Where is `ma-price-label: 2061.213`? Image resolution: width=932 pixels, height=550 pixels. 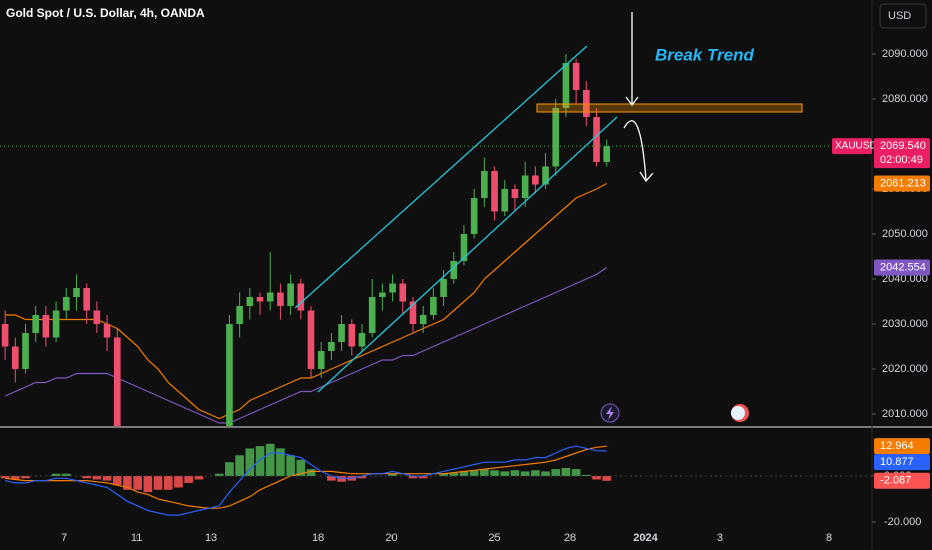 ma-price-label: 2061.213 is located at coordinates (903, 183).